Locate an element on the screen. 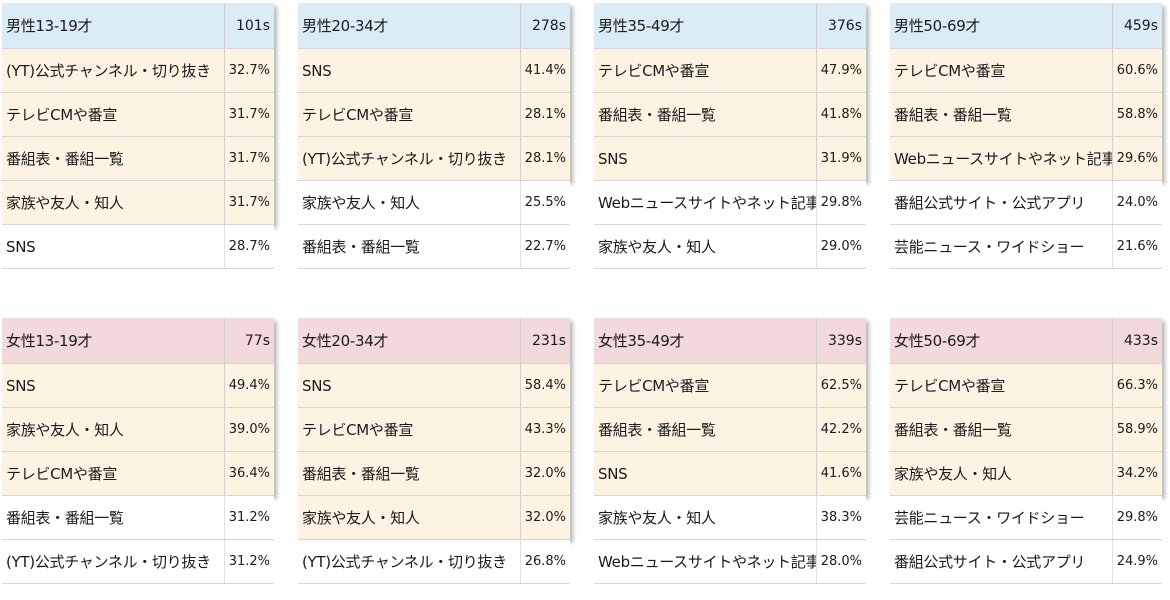  panel-header: 男性35-49才 376s is located at coordinates (730, 26).